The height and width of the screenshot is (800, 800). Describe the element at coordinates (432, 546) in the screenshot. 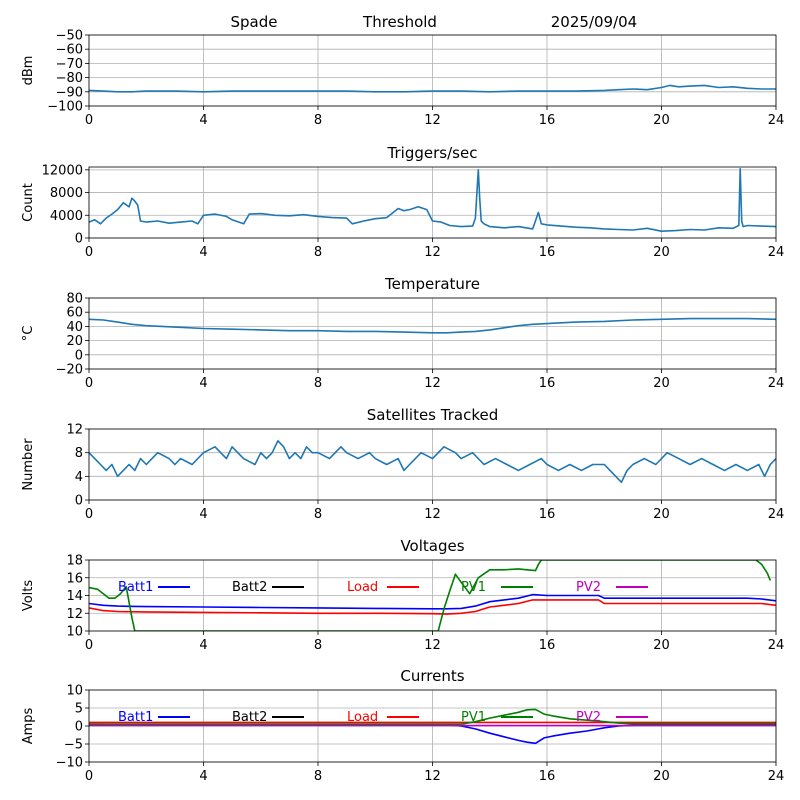

I see `chart-title: Voltages` at that location.